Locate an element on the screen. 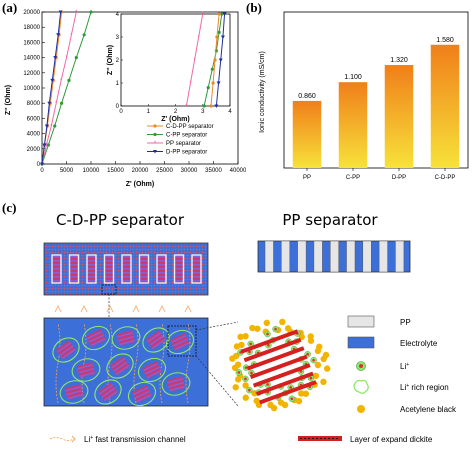  inset-series-c-d-pp-separator is located at coordinates (215, 60).